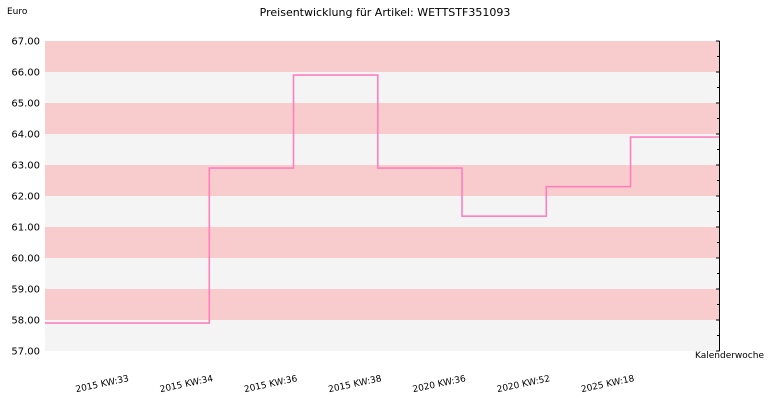 Image resolution: width=770 pixels, height=400 pixels. What do you see at coordinates (25, 135) in the screenshot?
I see `y-tick-label: 64.00` at bounding box center [25, 135].